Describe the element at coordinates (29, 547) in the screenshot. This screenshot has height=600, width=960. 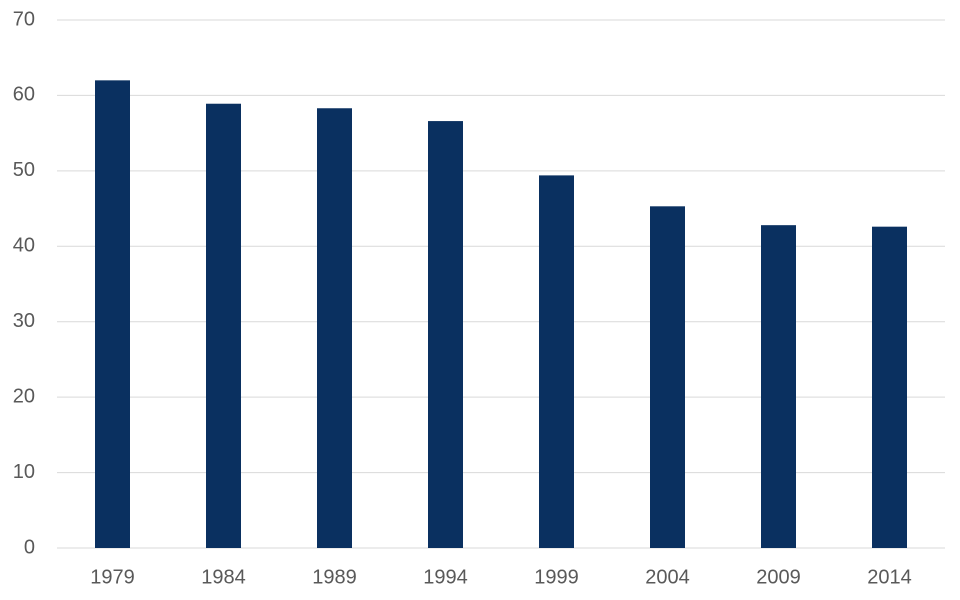
I see `y-tick-label: 0` at that location.